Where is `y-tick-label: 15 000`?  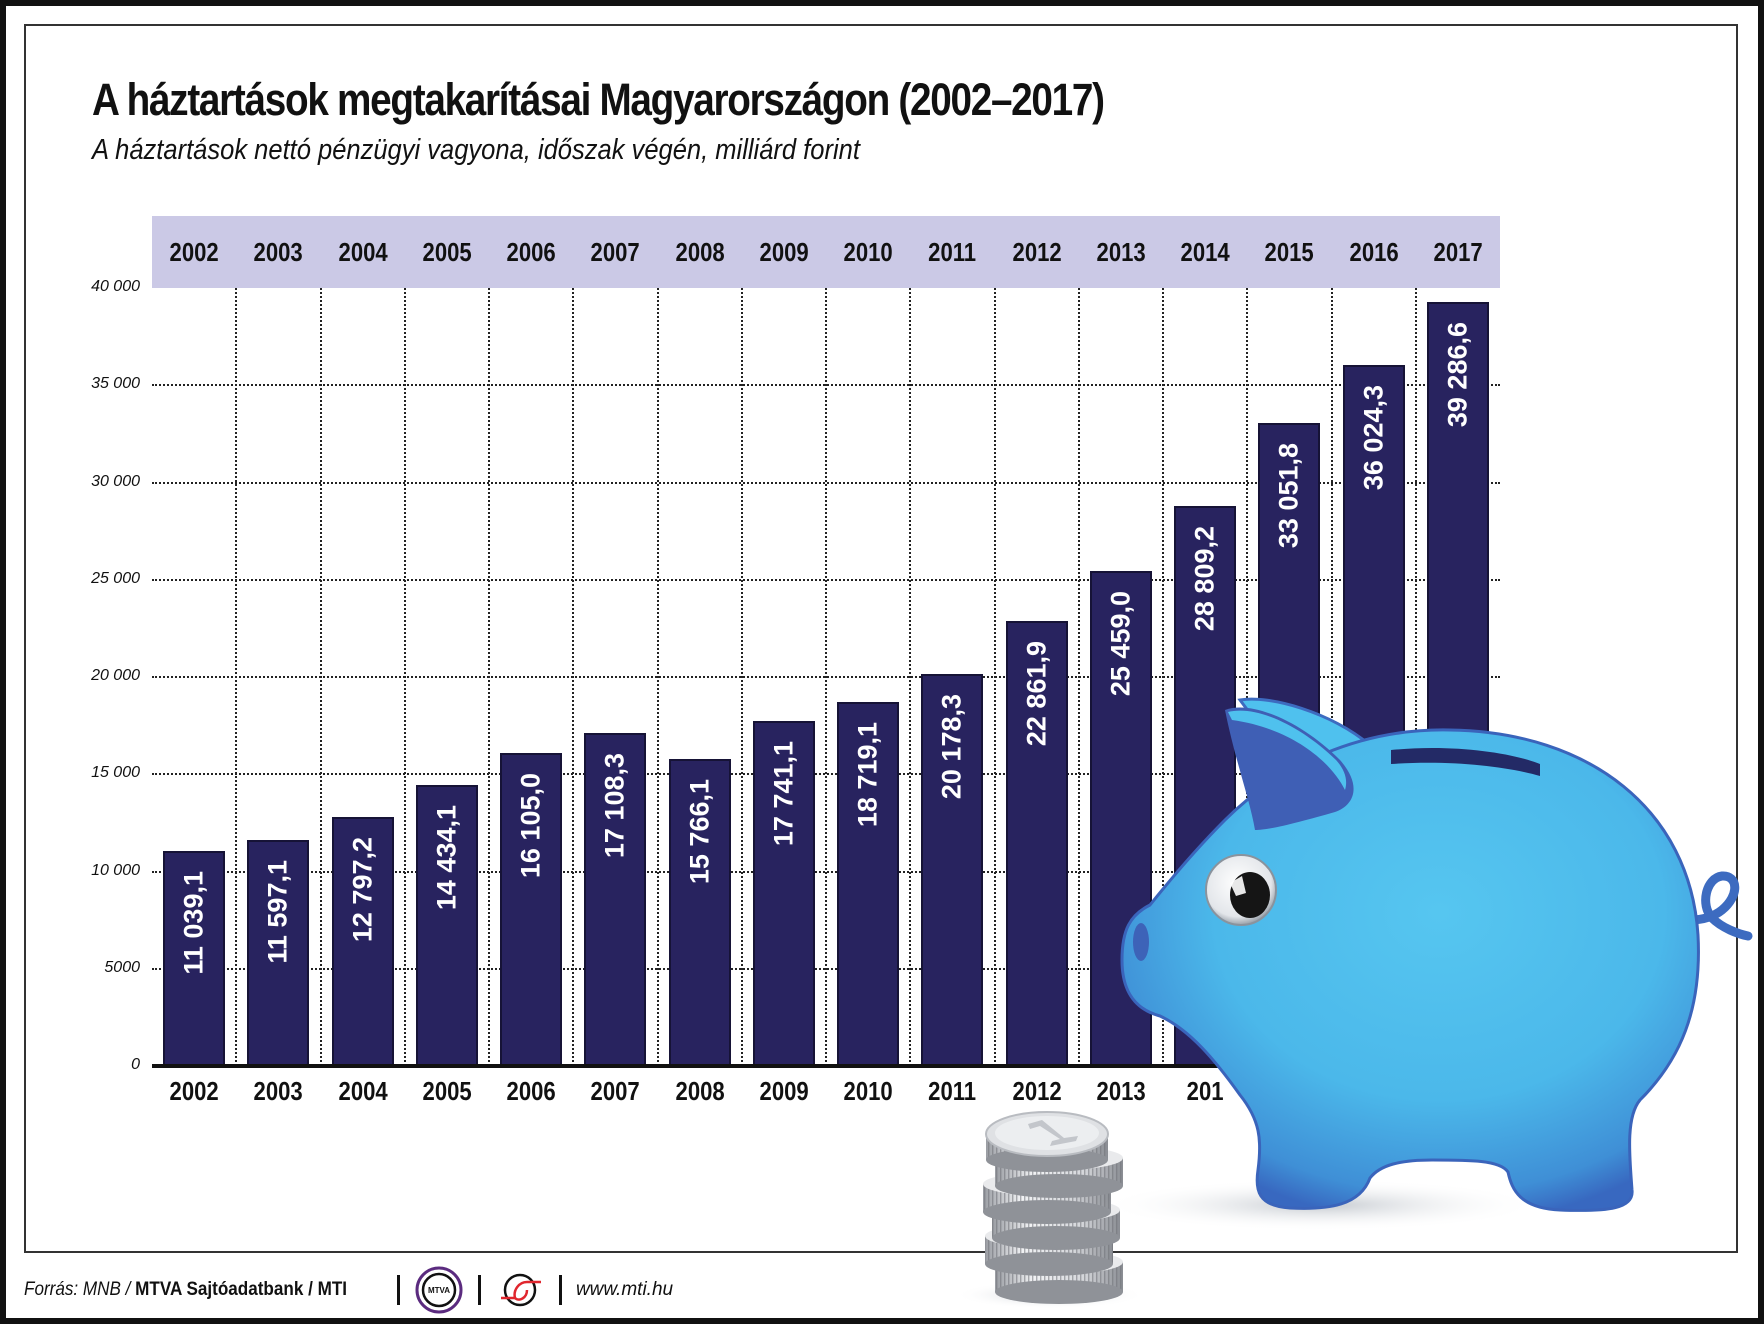
y-tick-label: 15 000 is located at coordinates (115, 773).